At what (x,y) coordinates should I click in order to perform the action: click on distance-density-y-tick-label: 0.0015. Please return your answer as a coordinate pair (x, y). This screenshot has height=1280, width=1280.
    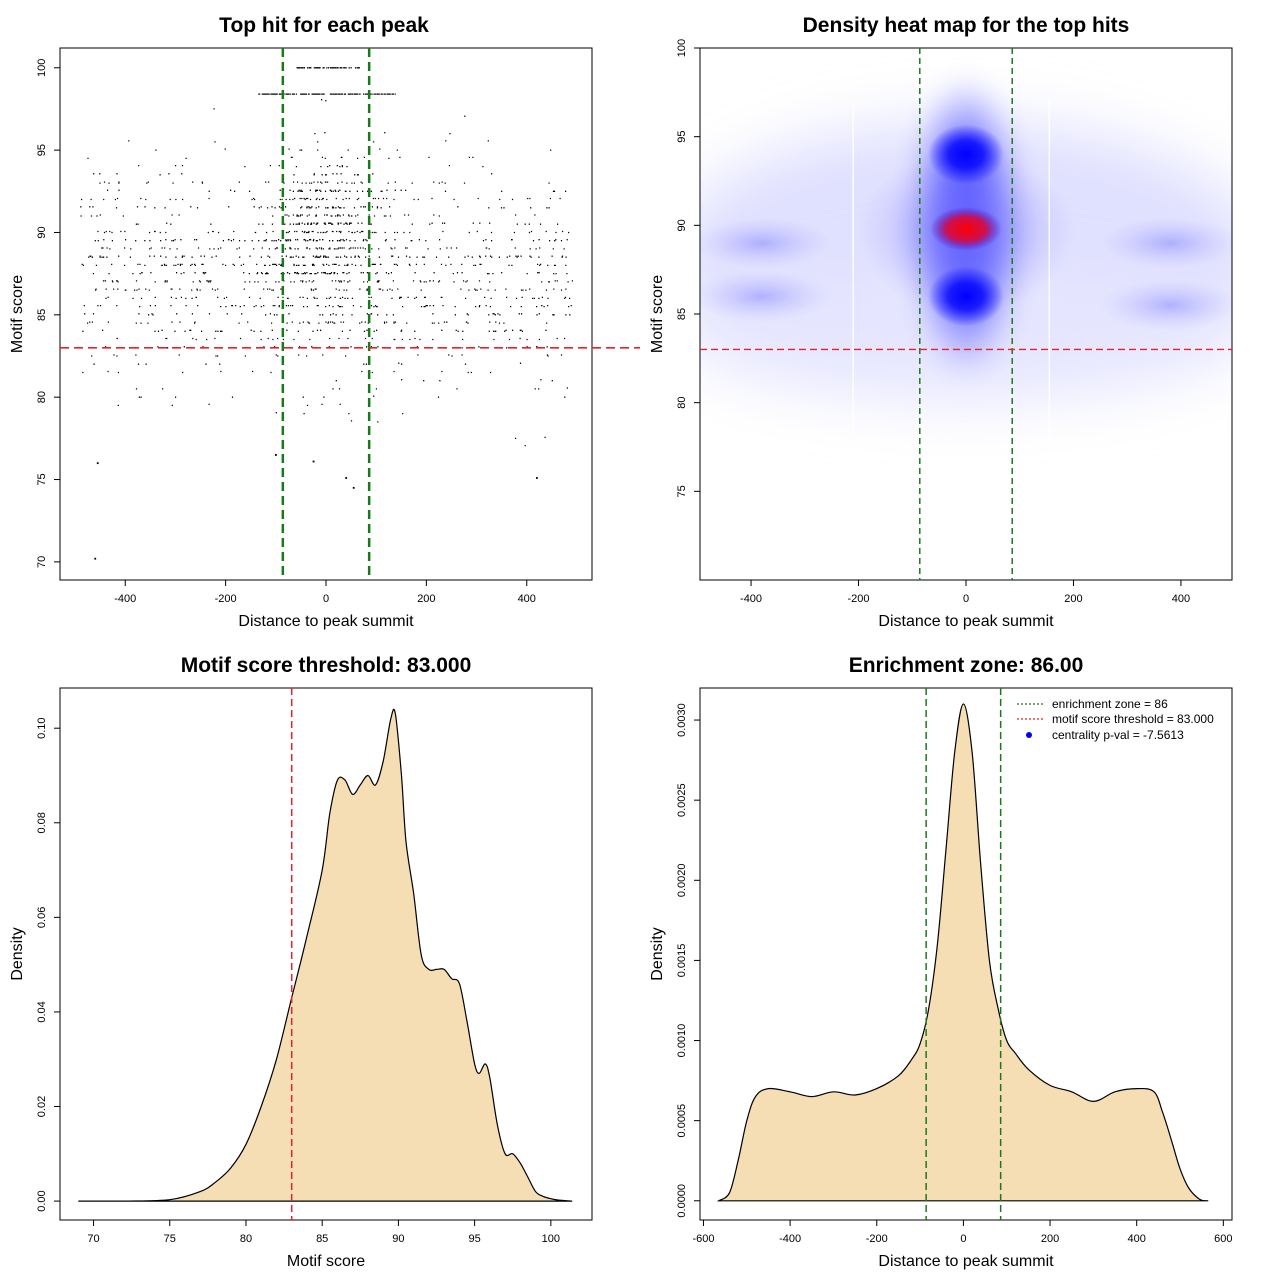
    Looking at the image, I should click on (682, 961).